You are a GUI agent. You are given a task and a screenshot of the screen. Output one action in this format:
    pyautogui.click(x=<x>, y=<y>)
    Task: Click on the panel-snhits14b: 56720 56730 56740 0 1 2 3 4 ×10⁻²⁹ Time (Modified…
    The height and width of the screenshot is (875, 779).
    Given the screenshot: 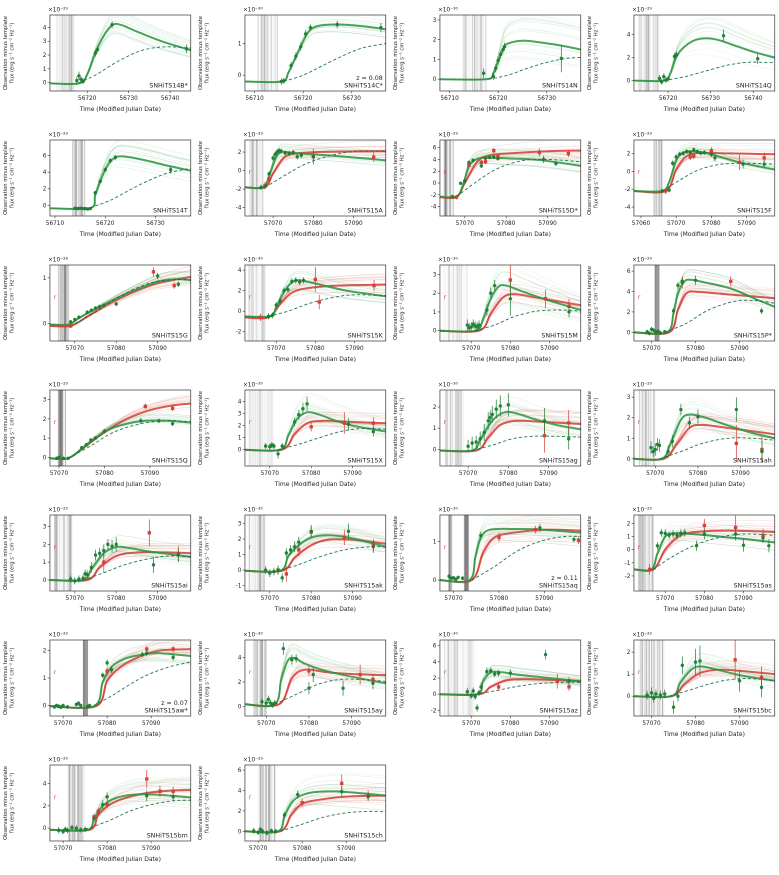 What is the action you would take?
    pyautogui.click(x=97, y=62)
    